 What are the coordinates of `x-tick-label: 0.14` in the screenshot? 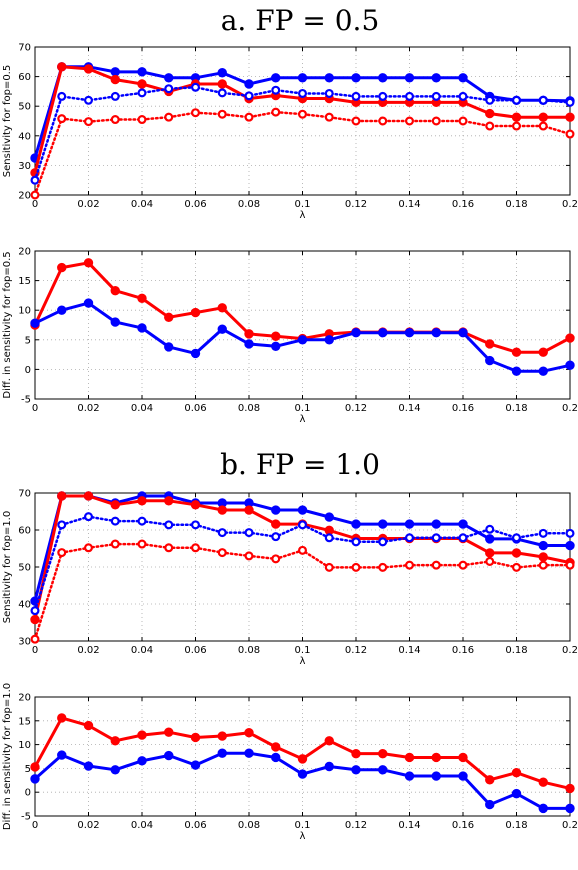 It's located at (409, 825).